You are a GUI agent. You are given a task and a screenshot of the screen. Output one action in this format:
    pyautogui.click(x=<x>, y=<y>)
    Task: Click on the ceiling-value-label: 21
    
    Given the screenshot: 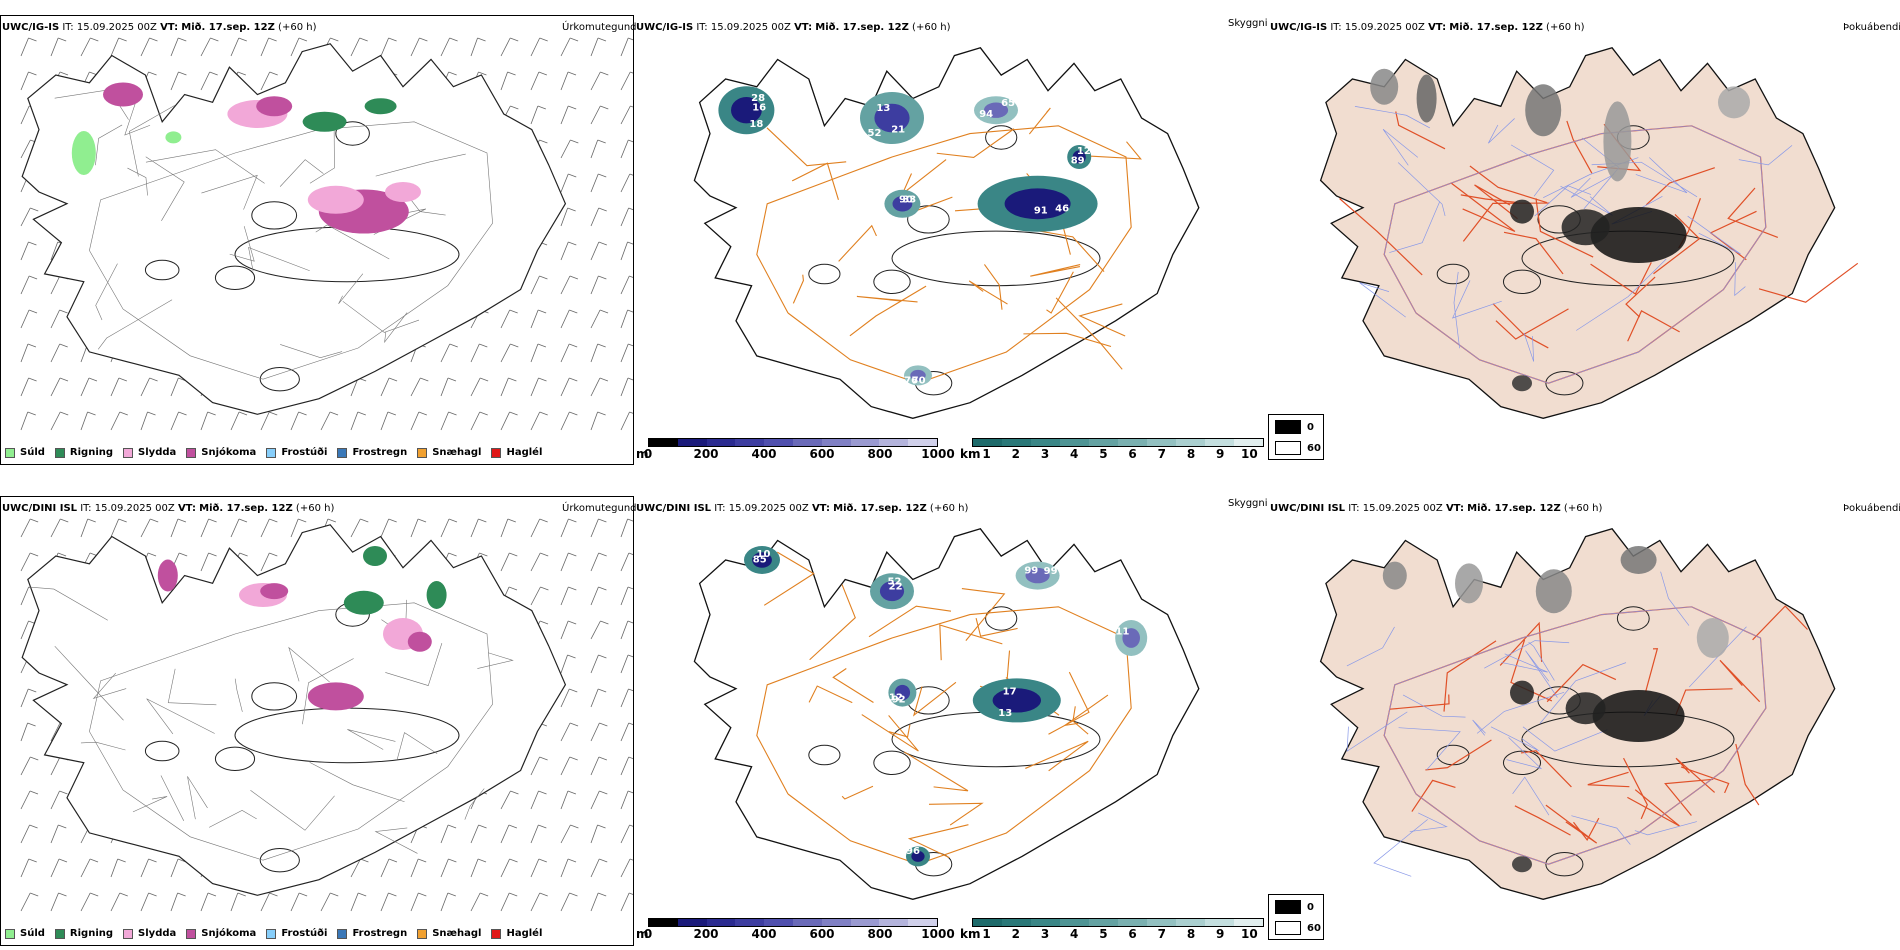 What is the action you would take?
    pyautogui.click(x=898, y=129)
    